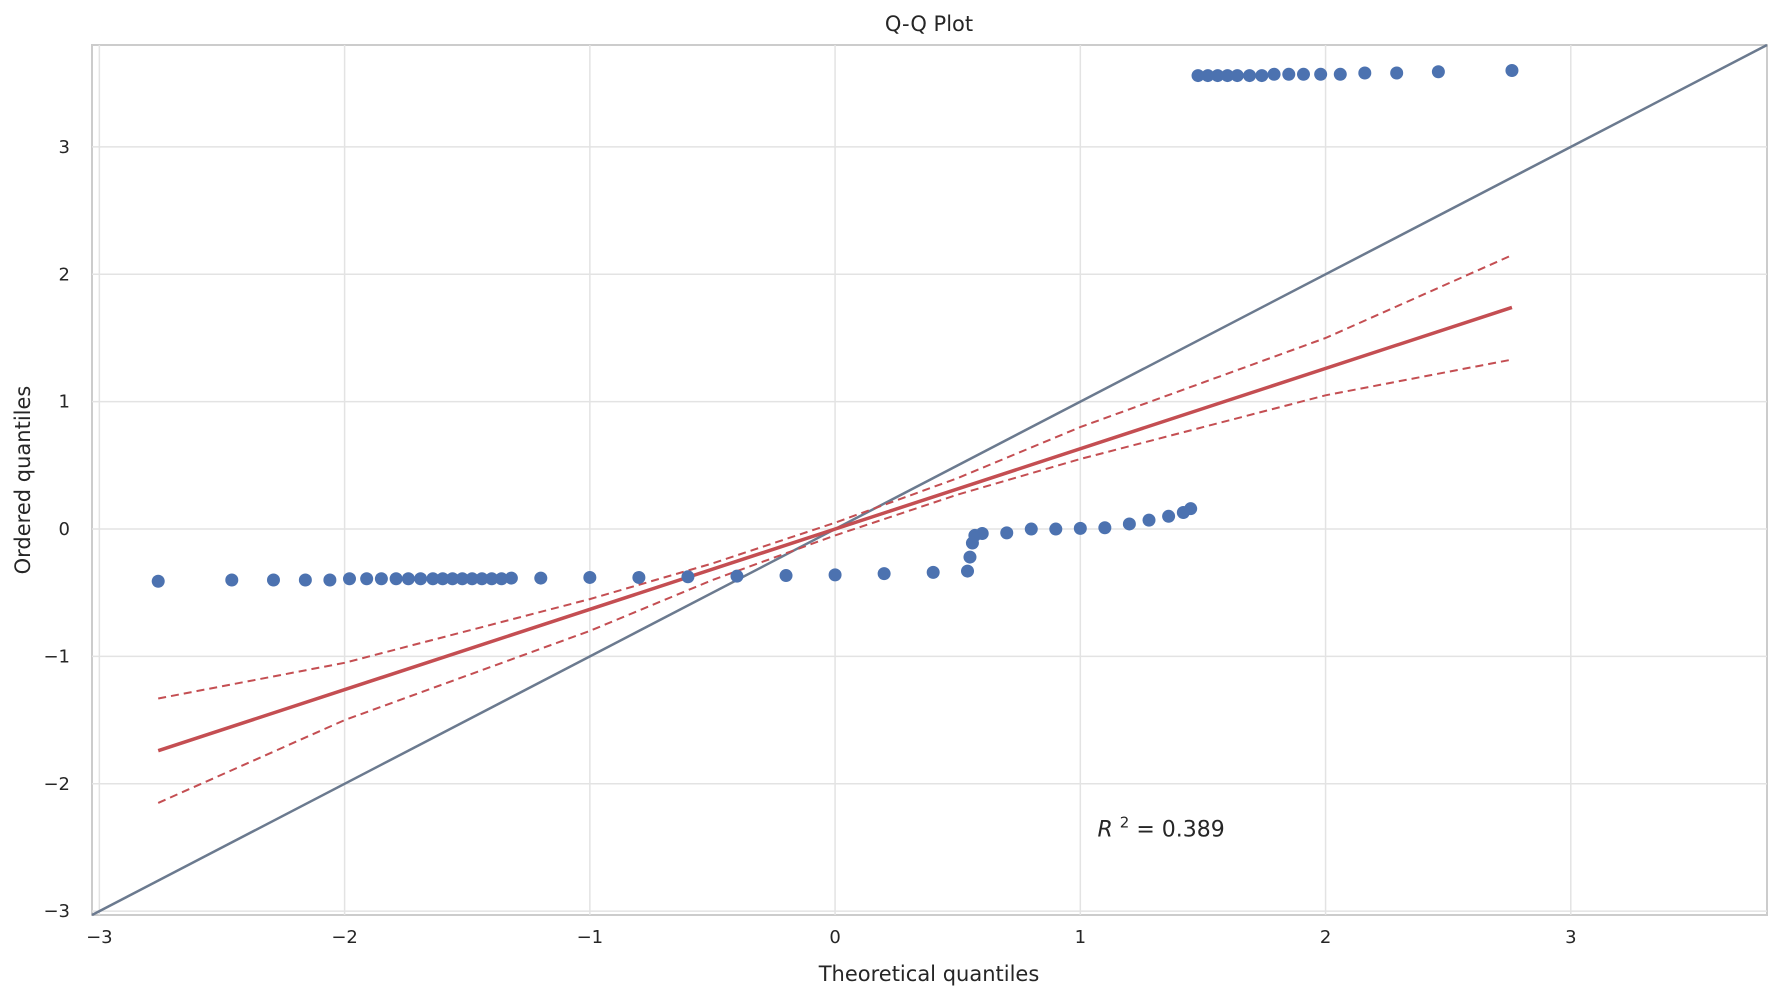  What do you see at coordinates (1104, 829) in the screenshot?
I see `r-squared-symbol: R` at bounding box center [1104, 829].